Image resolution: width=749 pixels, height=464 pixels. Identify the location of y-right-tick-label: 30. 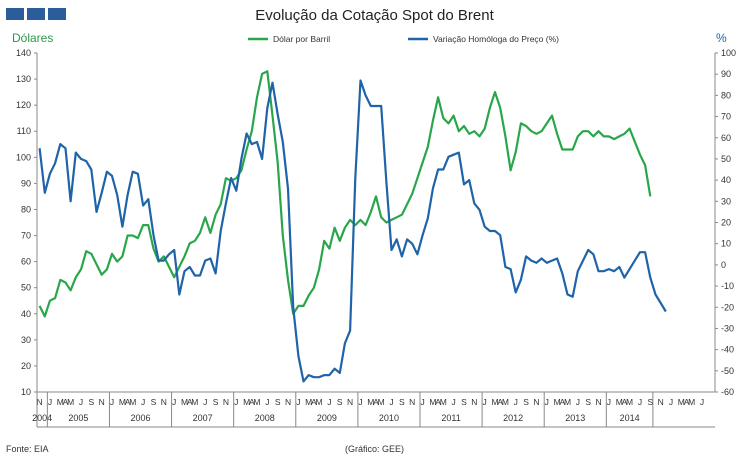
(726, 201).